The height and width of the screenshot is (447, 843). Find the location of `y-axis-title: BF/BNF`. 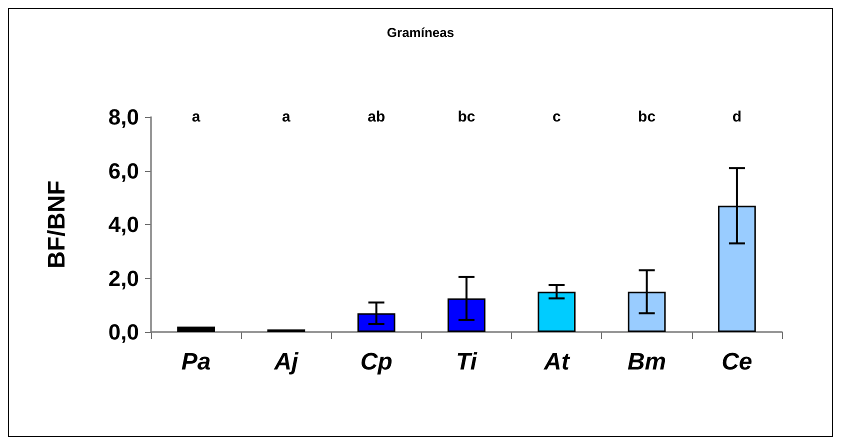

y-axis-title: BF/BNF is located at coordinates (57, 224).